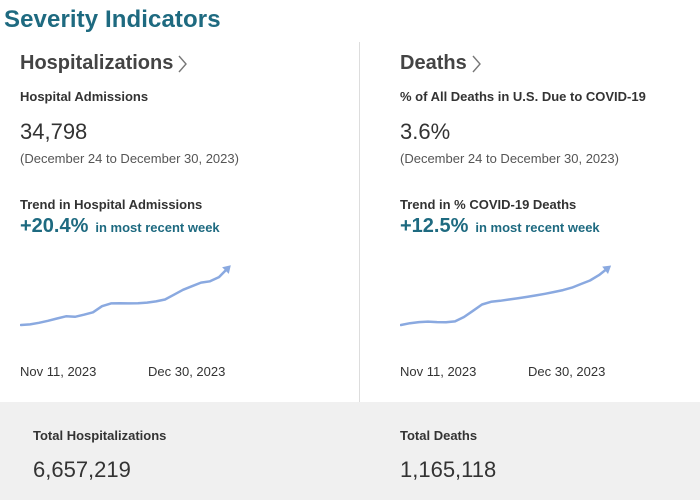  Describe the element at coordinates (359, 222) in the screenshot. I see `column-divider` at that location.